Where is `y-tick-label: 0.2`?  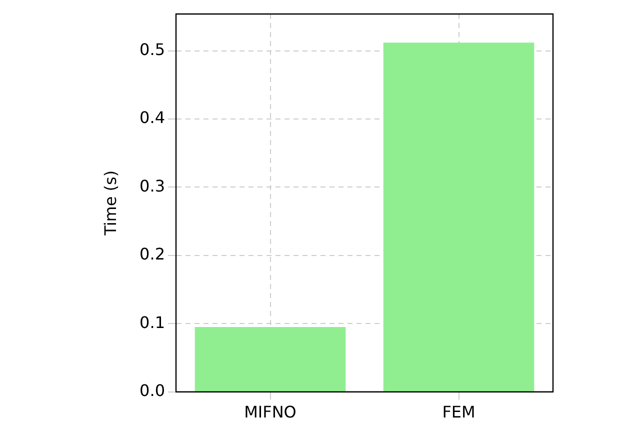
y-tick-label: 0.2 is located at coordinates (152, 254).